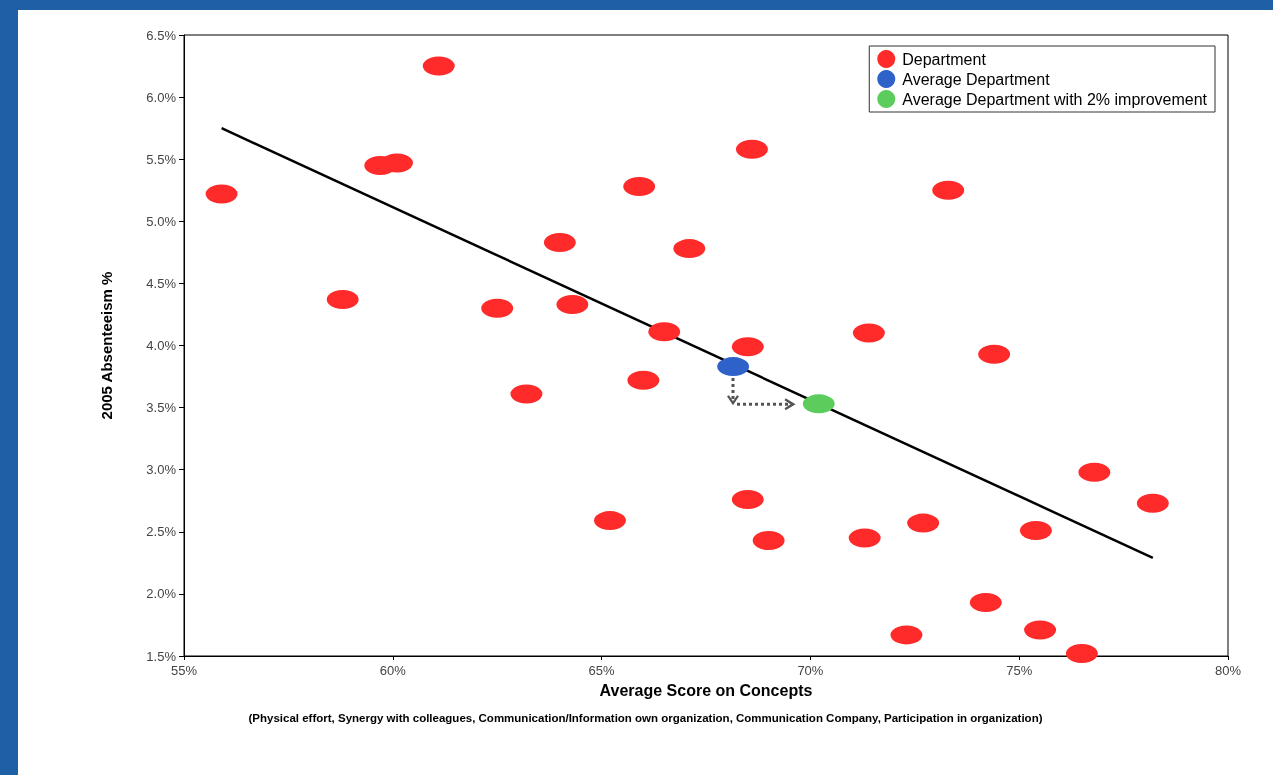 The width and height of the screenshot is (1273, 775). What do you see at coordinates (161, 159) in the screenshot?
I see `y-tick-label: 5.5%` at bounding box center [161, 159].